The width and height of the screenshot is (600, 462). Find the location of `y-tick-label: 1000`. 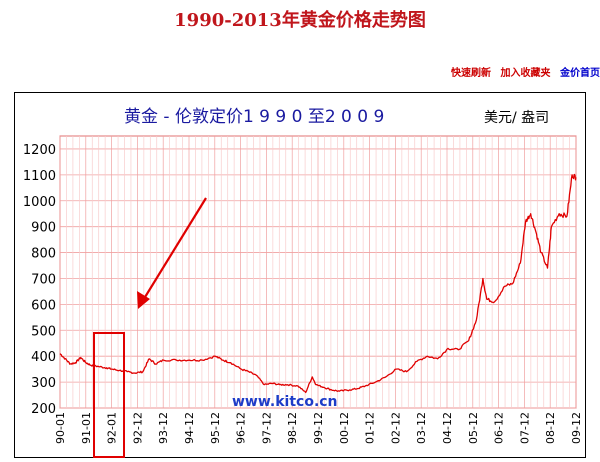

y-tick-label: 1000 is located at coordinates (39, 202).